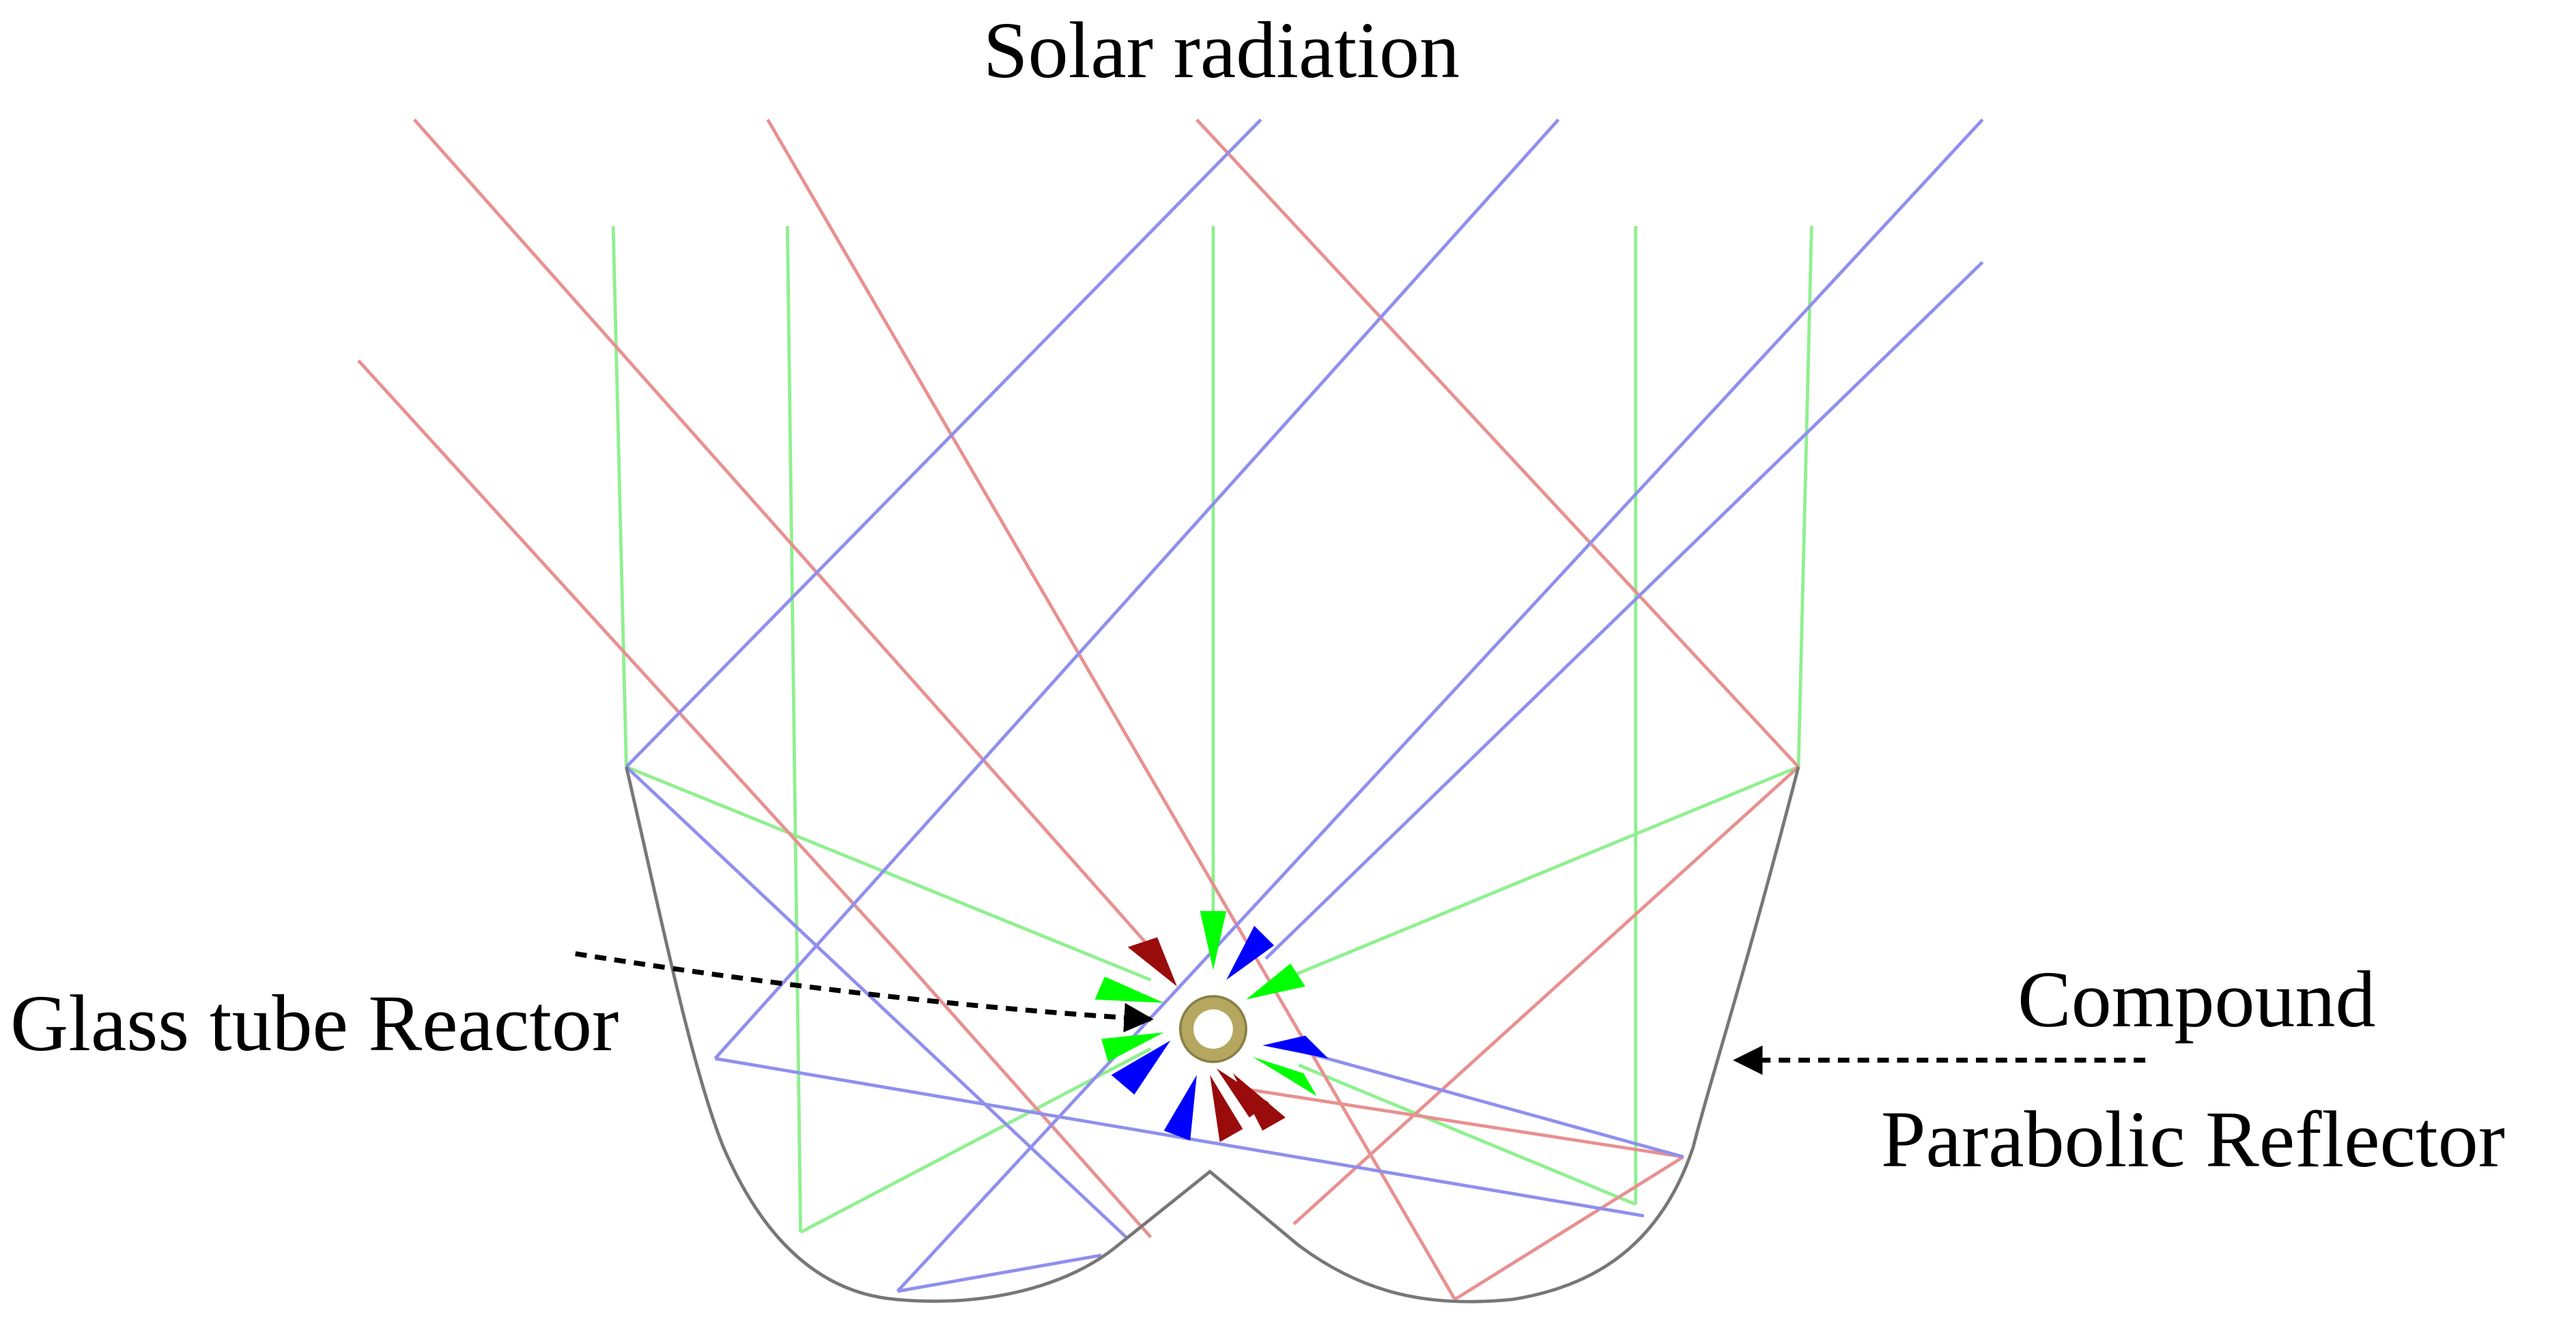  I want to click on cpc-label-line2: Parabolic Reflector, so click(2193, 1139).